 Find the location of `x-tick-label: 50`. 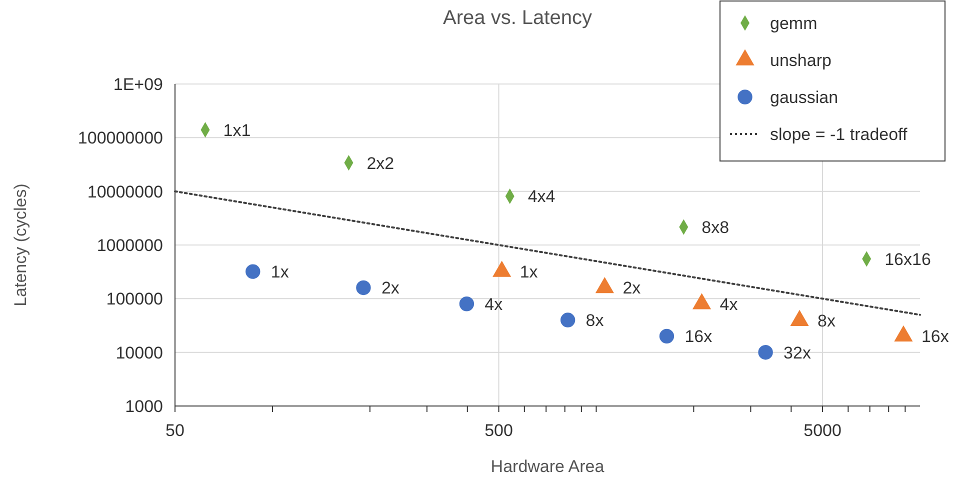

x-tick-label: 50 is located at coordinates (175, 430).